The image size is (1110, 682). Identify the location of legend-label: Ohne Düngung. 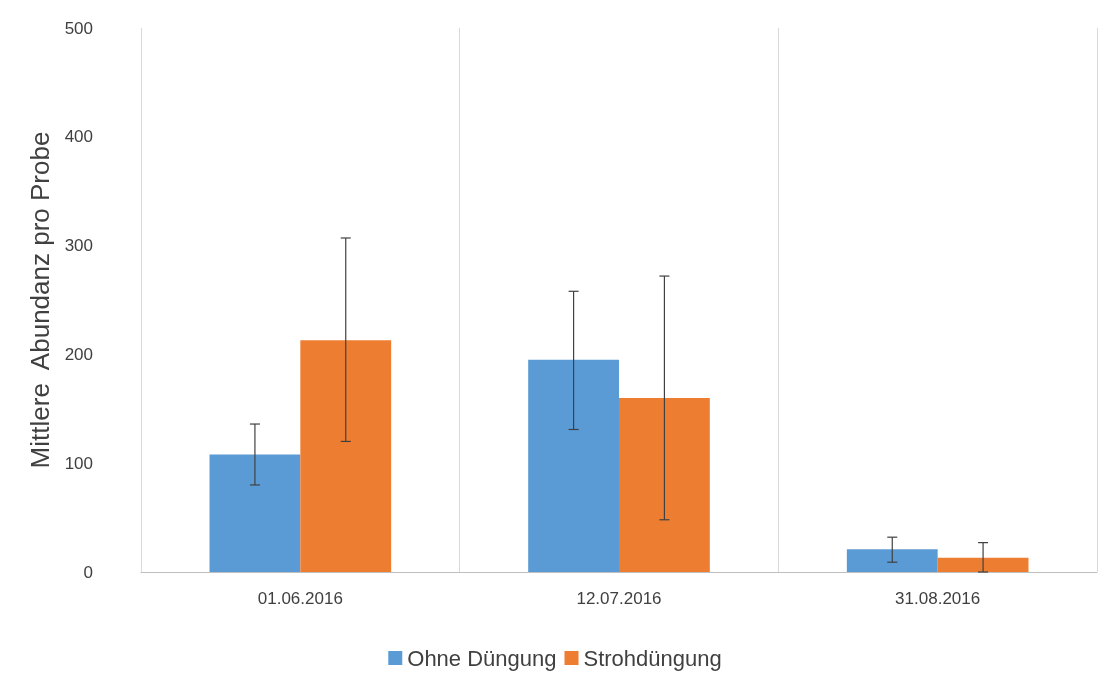
(482, 658).